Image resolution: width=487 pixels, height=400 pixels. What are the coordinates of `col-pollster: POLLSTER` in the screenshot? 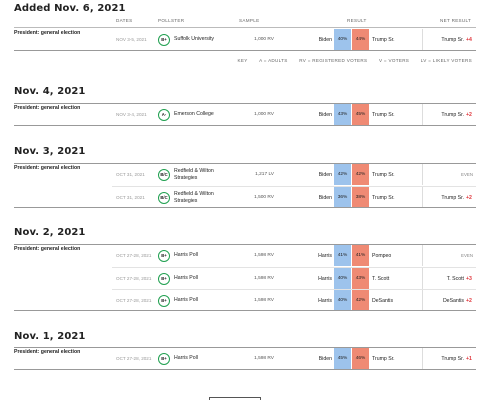 It's located at (171, 20).